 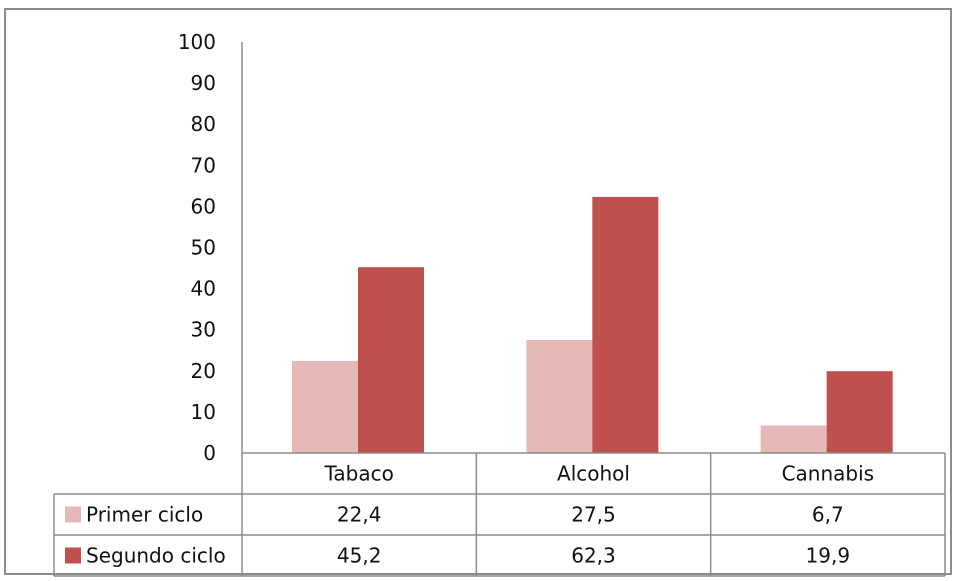 What do you see at coordinates (203, 412) in the screenshot?
I see `y-tick-label: 10` at bounding box center [203, 412].